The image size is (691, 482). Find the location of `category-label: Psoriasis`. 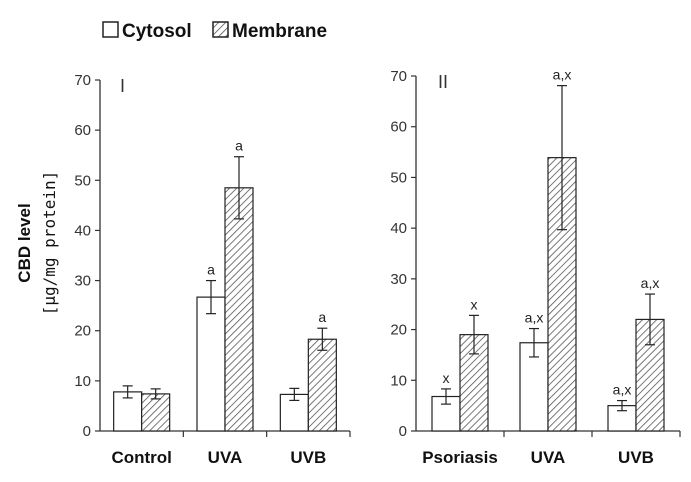

category-label: Psoriasis is located at coordinates (460, 457).